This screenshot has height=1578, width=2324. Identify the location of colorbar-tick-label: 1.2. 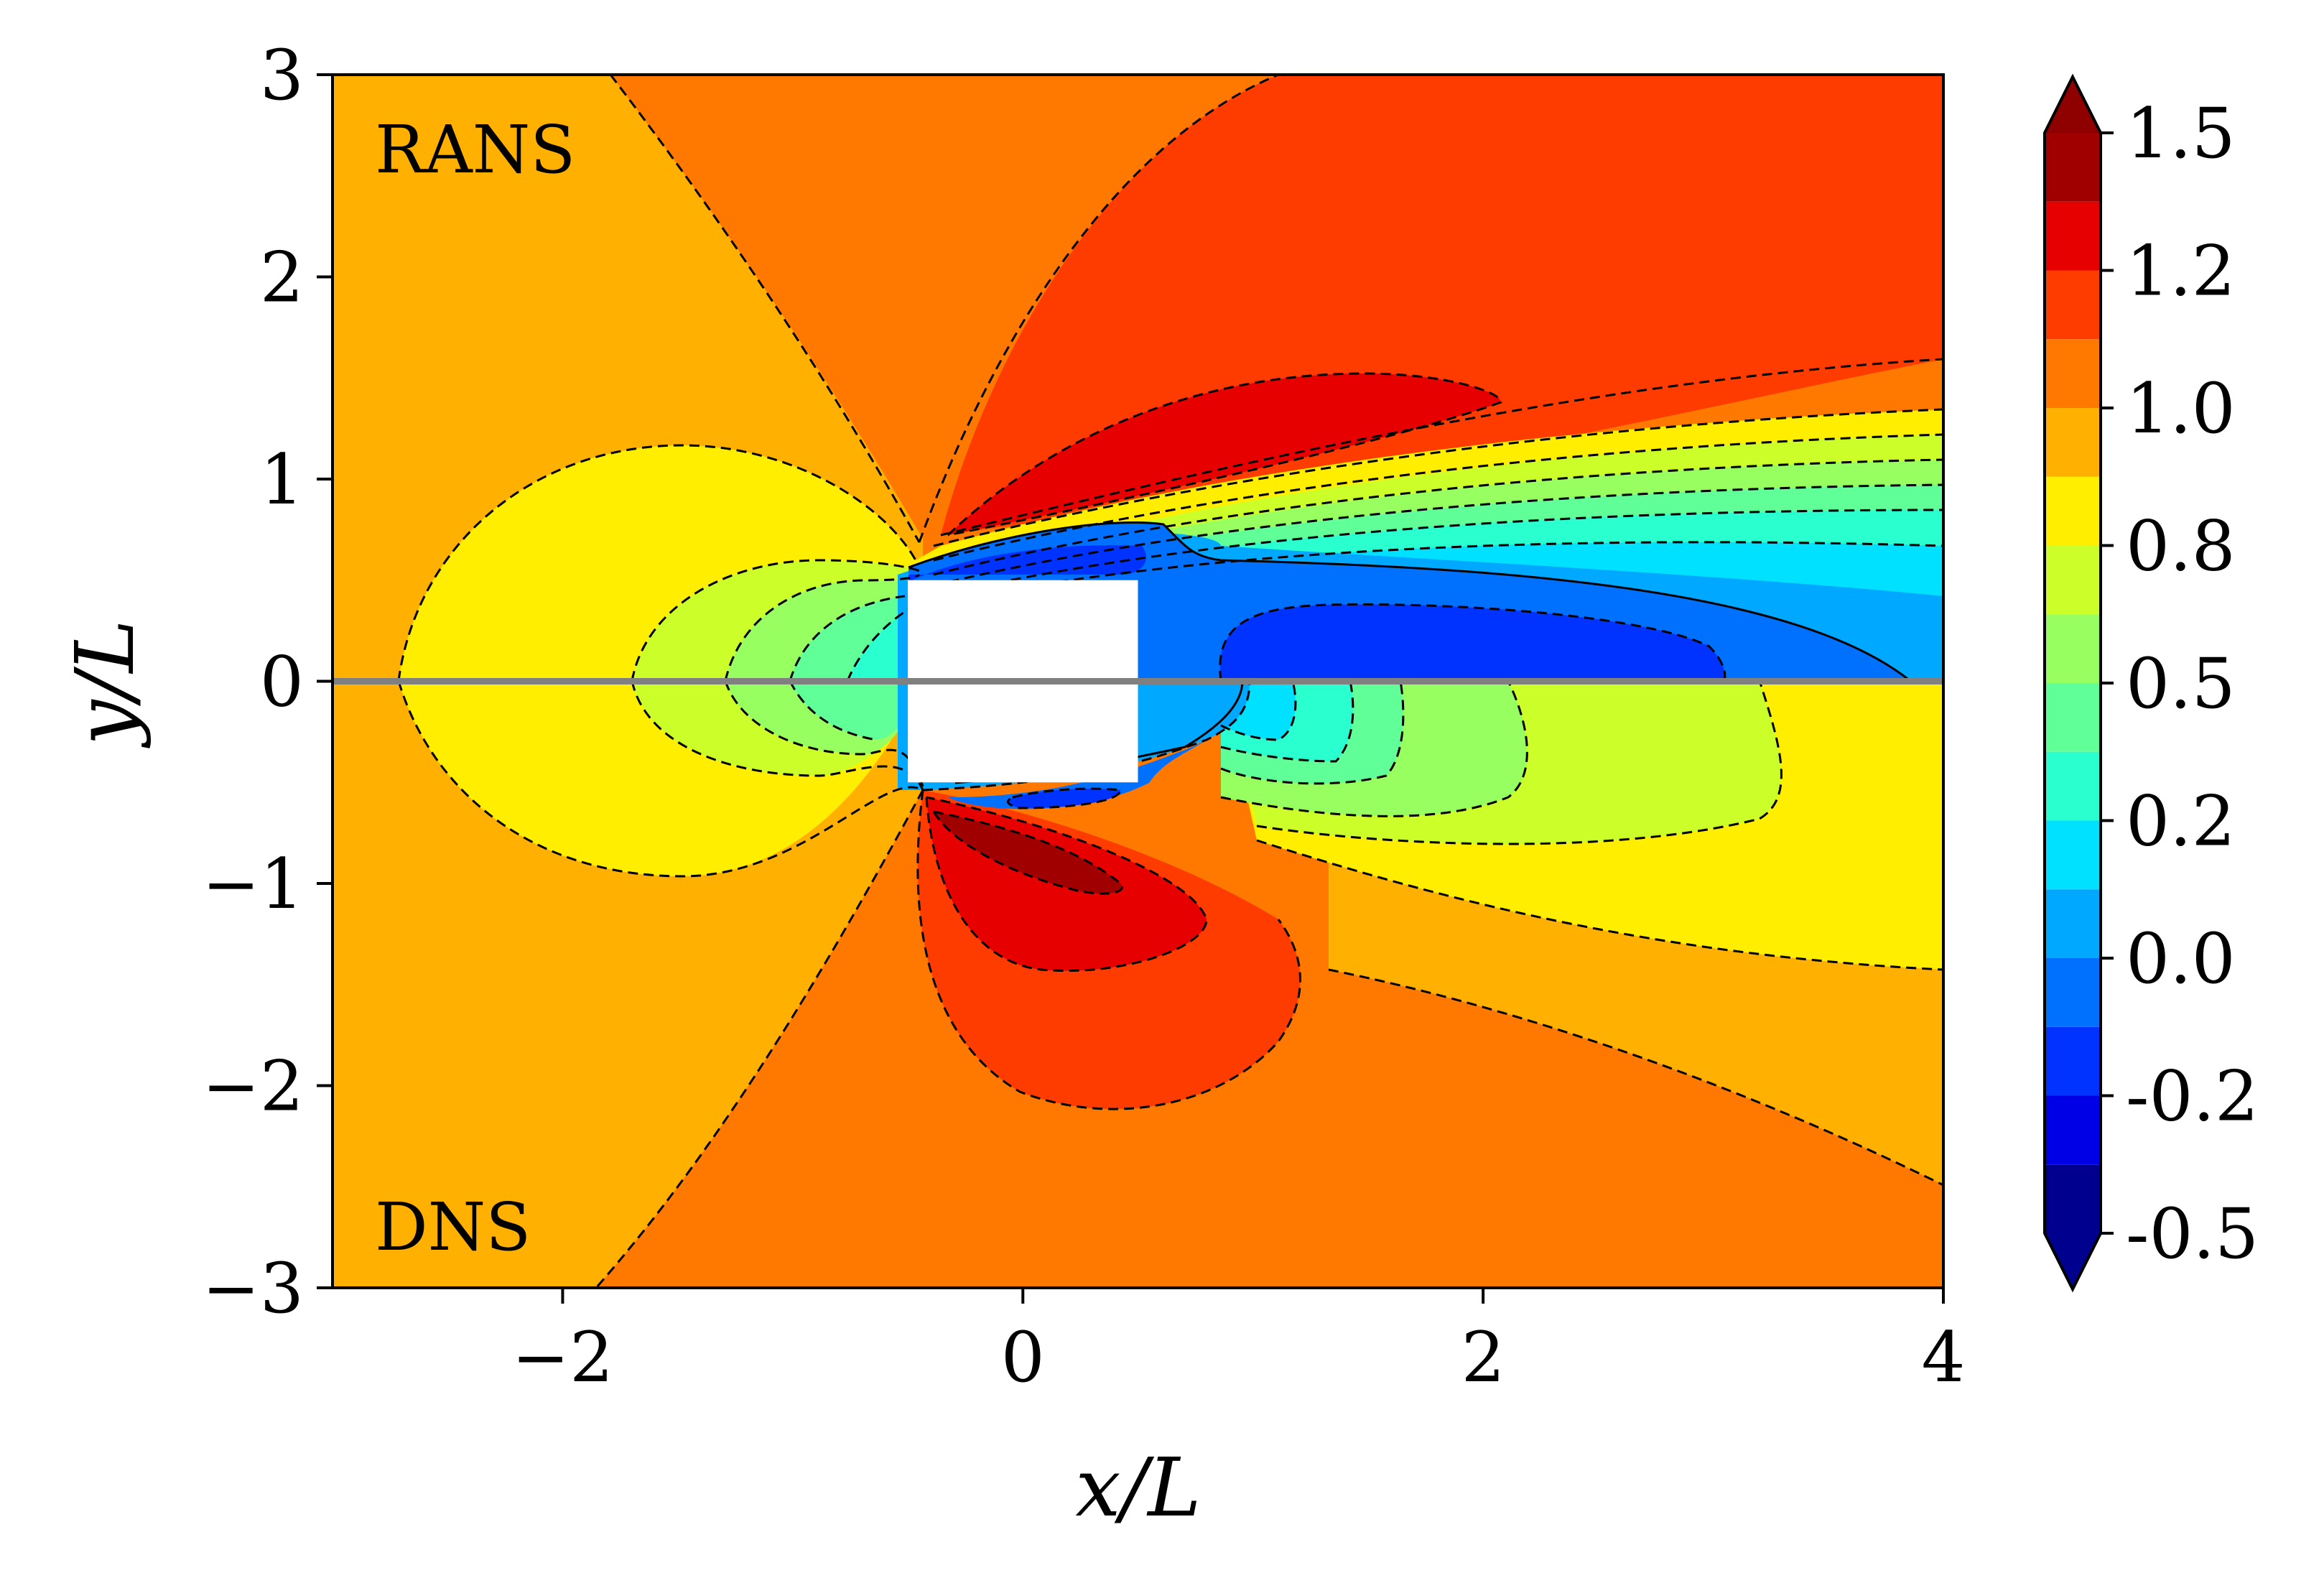
(2181, 271).